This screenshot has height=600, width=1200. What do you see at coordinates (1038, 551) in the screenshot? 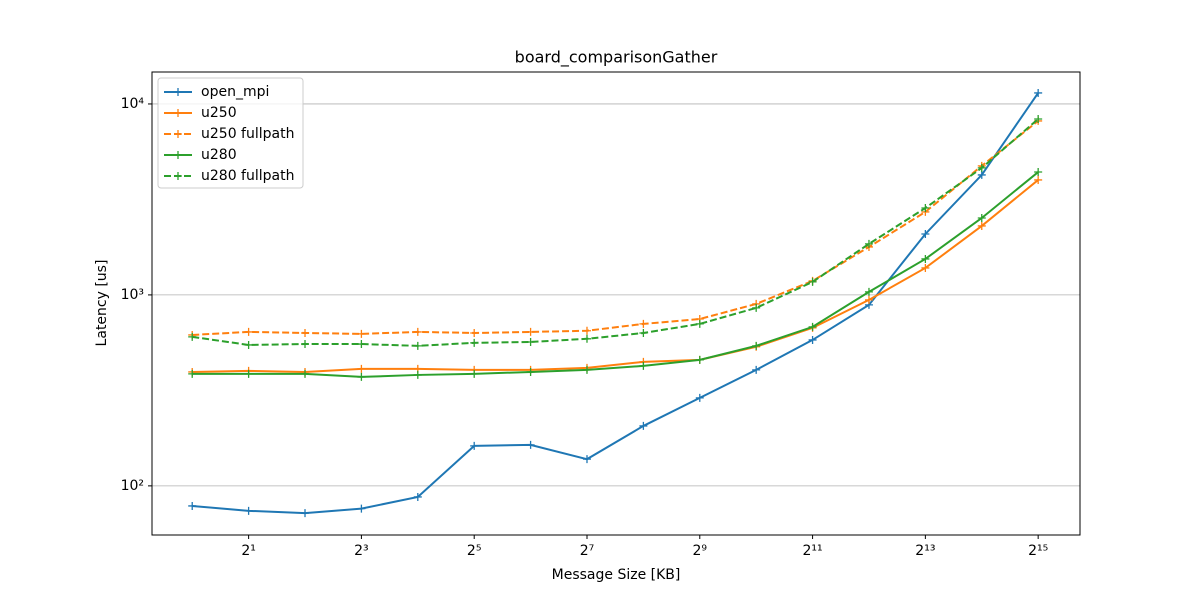
I see `x-tick-label: 2¹⁵` at bounding box center [1038, 551].